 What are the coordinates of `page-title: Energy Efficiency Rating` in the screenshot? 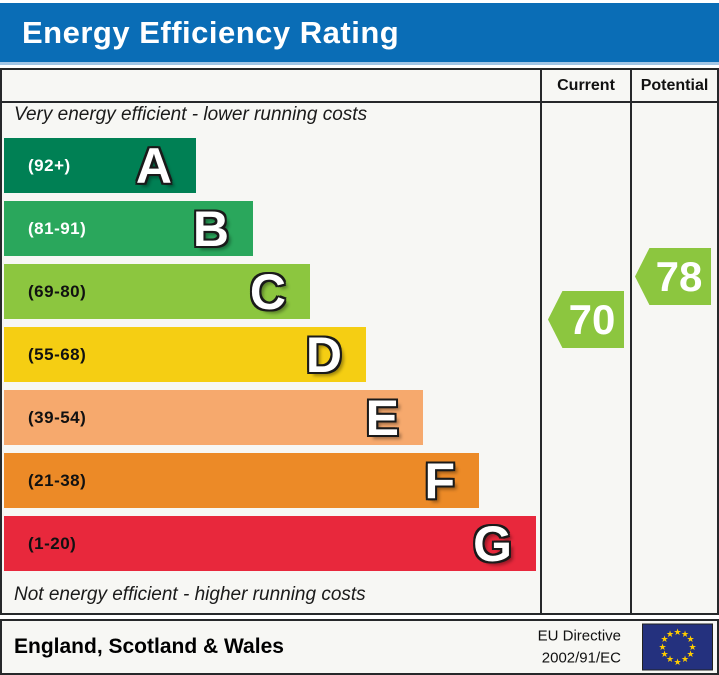 It's located at (211, 32).